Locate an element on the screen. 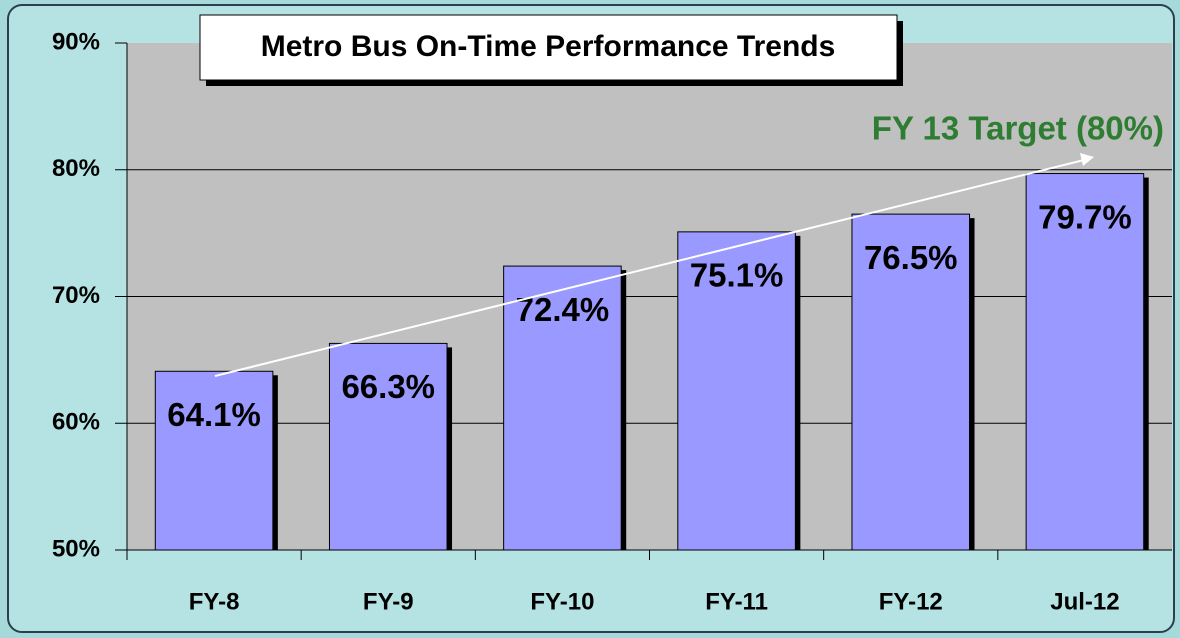 The image size is (1180, 638). x-tick-label: FY-8 is located at coordinates (214, 601).